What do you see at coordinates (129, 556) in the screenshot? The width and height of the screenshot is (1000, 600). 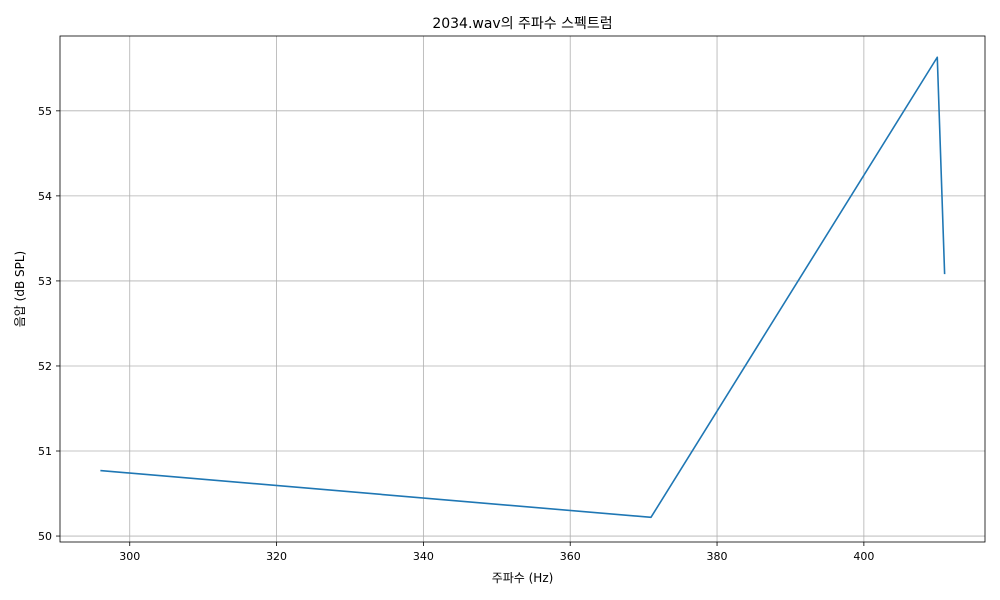 I see `x-tick-label: 300` at bounding box center [129, 556].